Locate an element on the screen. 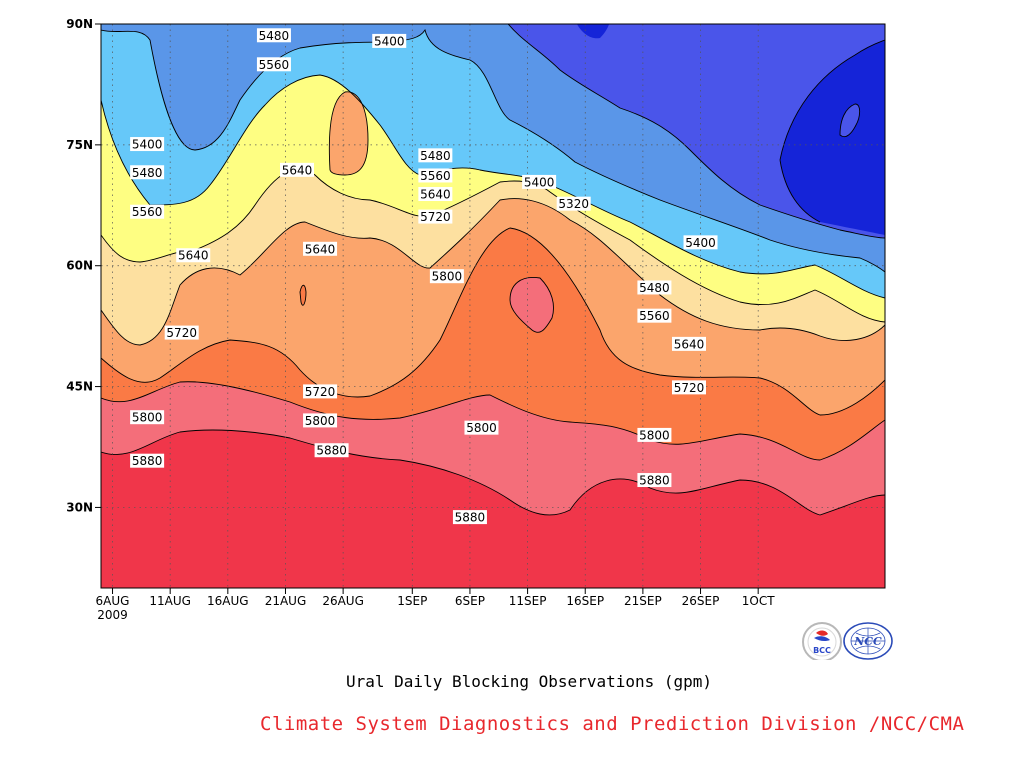 The height and width of the screenshot is (768, 1024). ncc-logo-text: NCC is located at coordinates (867, 641).